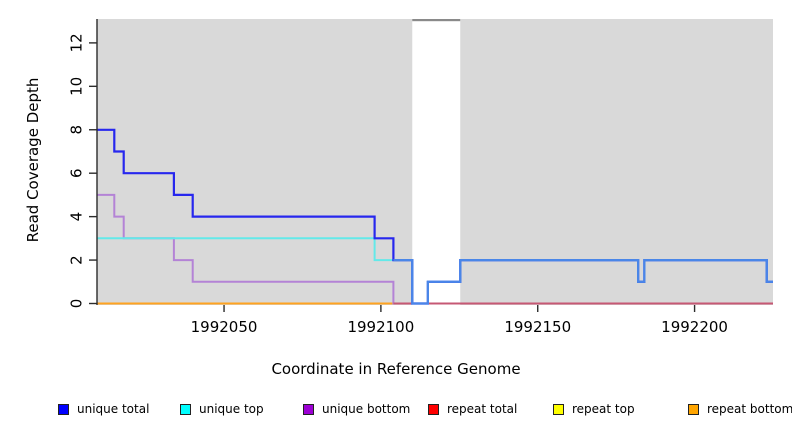 Image resolution: width=792 pixels, height=432 pixels. I want to click on x-tick-label: 1992050, so click(224, 327).